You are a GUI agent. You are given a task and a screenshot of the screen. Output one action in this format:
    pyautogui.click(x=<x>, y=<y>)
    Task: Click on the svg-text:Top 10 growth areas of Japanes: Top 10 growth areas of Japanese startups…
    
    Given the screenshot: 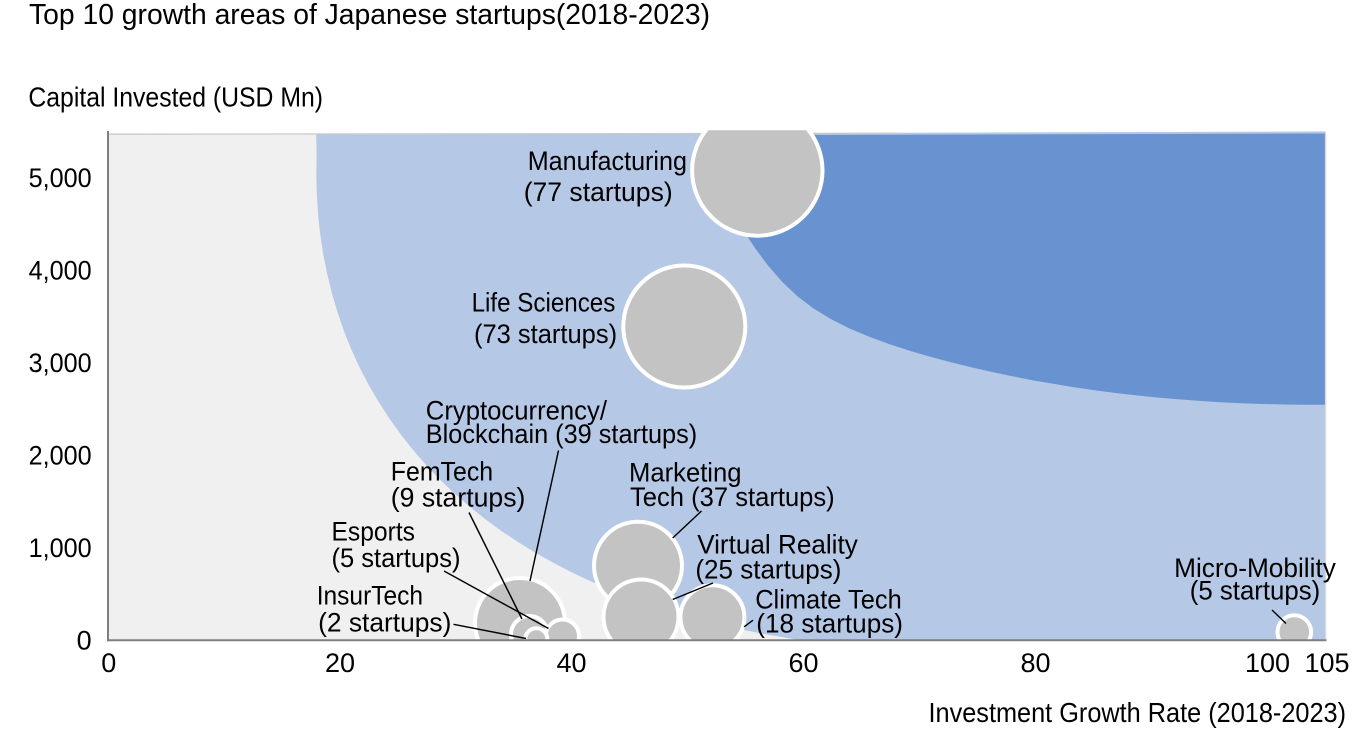 What is the action you would take?
    pyautogui.click(x=369, y=15)
    